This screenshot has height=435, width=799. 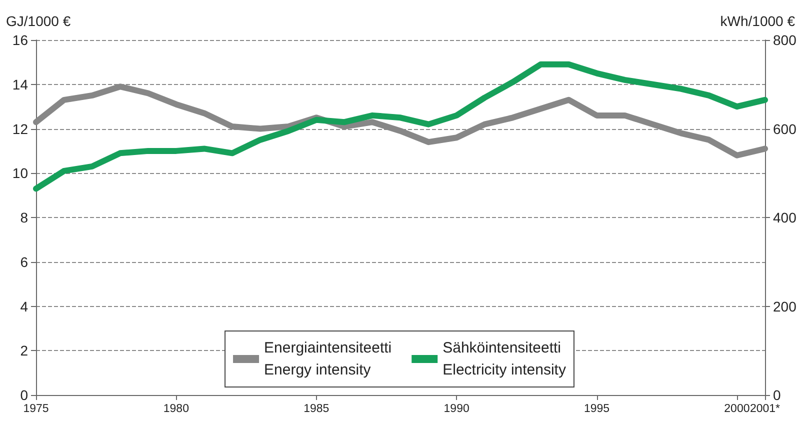 What do you see at coordinates (24, 306) in the screenshot?
I see `y-tick-label: 4` at bounding box center [24, 306].